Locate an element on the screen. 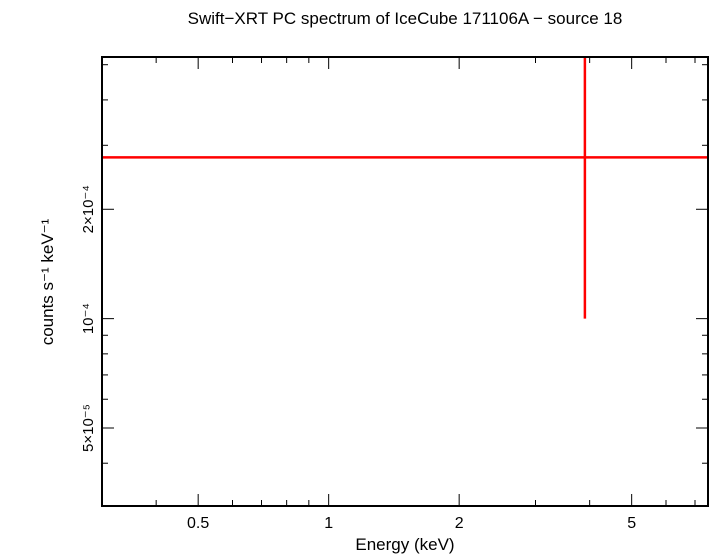  x-axis-label: Energy (keV) is located at coordinates (404, 544).